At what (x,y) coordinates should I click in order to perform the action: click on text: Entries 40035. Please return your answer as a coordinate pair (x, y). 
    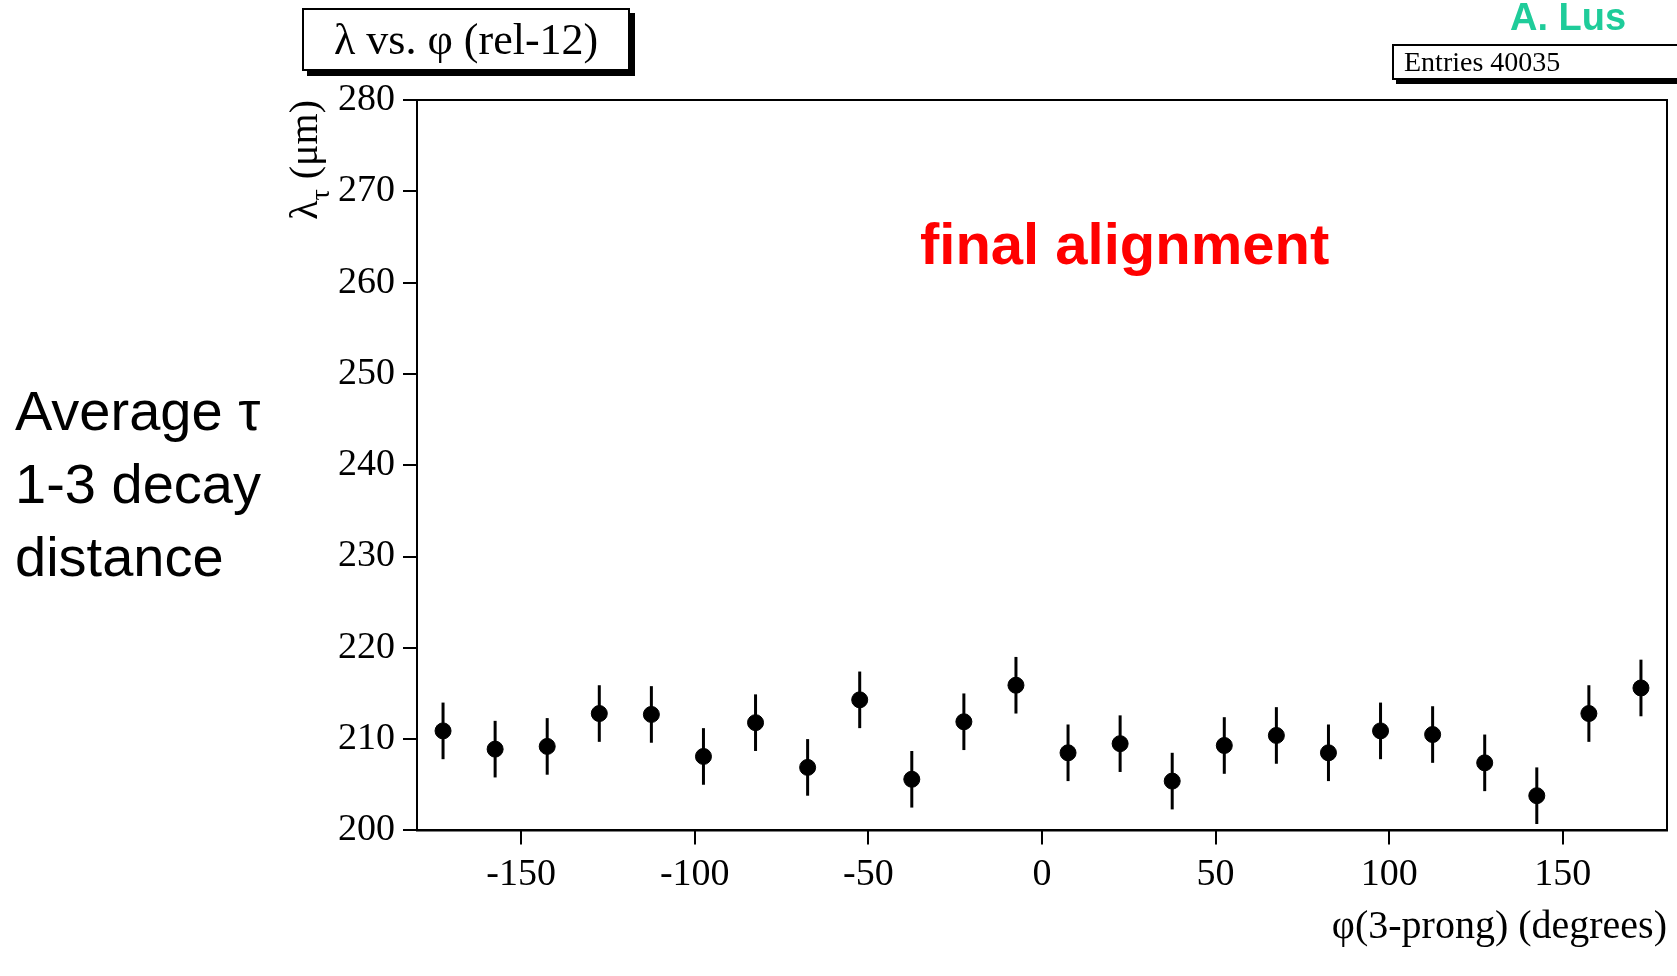
    Looking at the image, I should click on (1534, 62).